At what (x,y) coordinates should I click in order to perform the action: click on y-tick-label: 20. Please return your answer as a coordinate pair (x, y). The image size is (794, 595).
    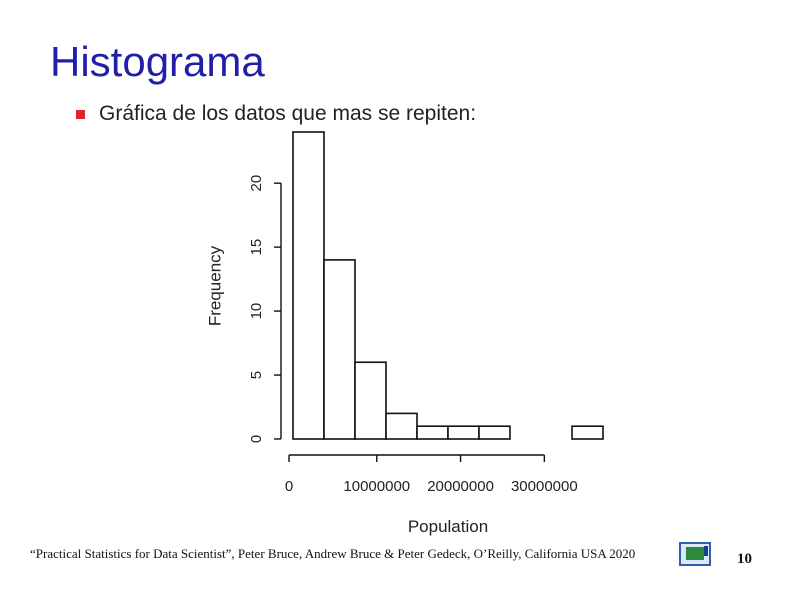
    Looking at the image, I should click on (256, 183).